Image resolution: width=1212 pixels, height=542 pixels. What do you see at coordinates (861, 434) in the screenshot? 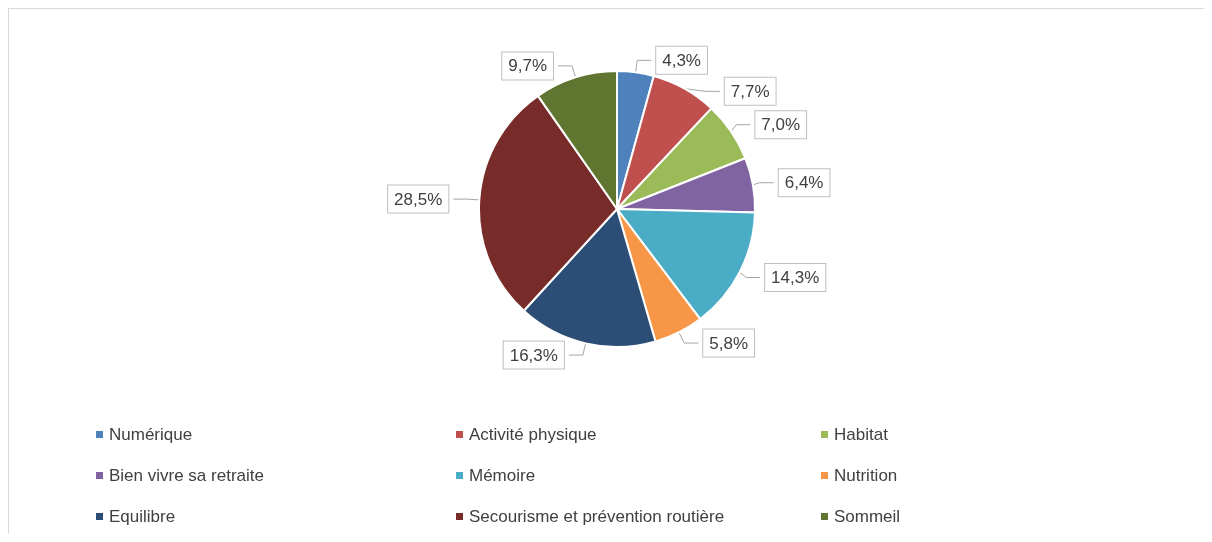
I see `legend-label: Habitat` at bounding box center [861, 434].